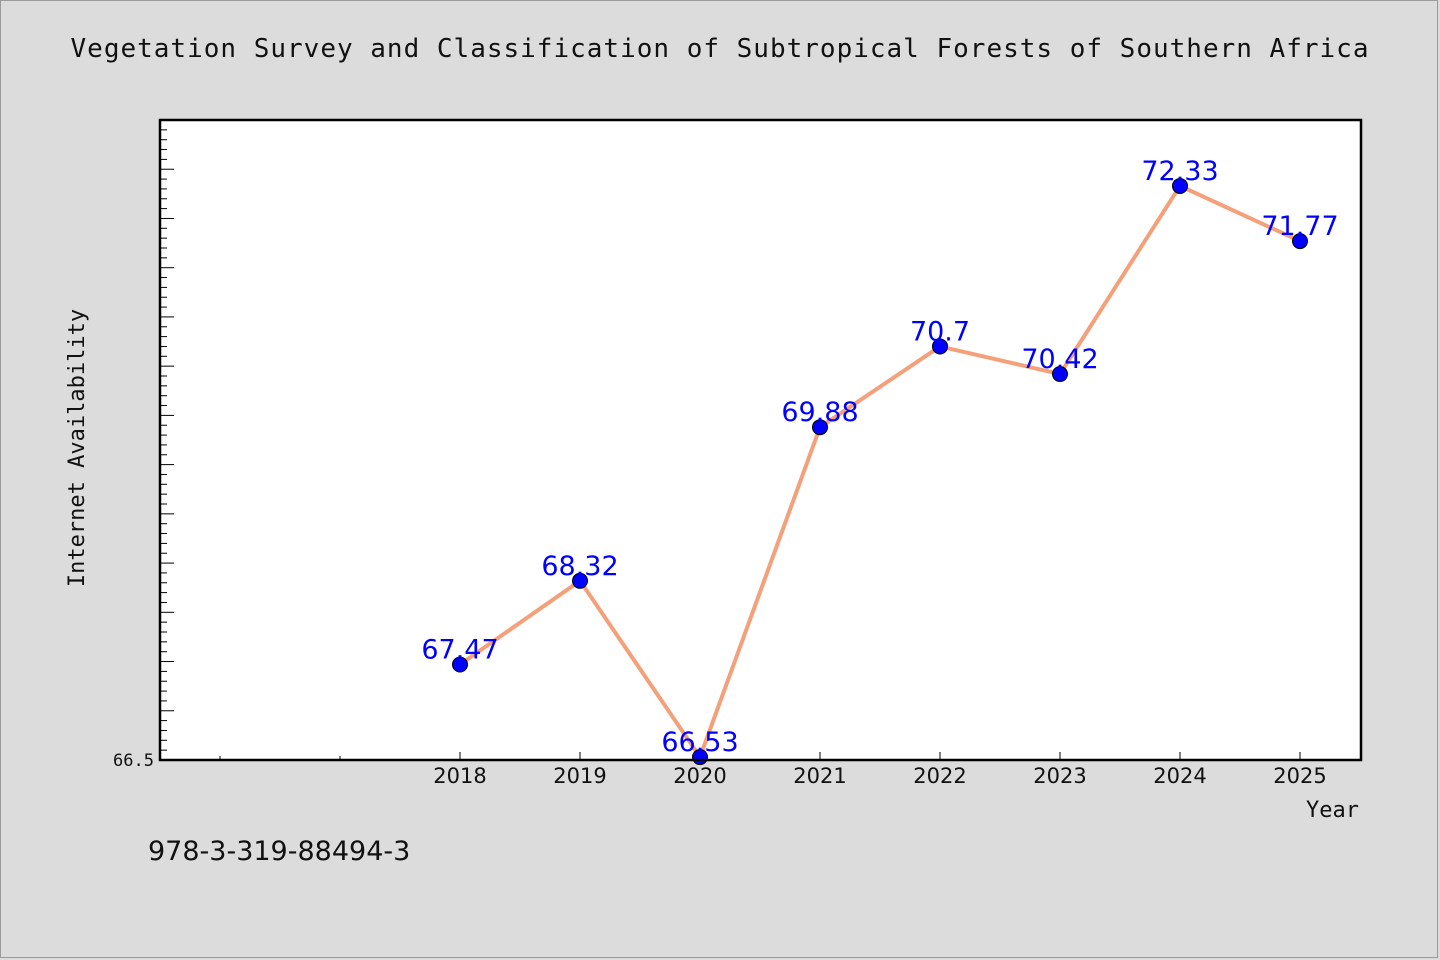  What do you see at coordinates (459, 776) in the screenshot?
I see `x-tick-label: 2018` at bounding box center [459, 776].